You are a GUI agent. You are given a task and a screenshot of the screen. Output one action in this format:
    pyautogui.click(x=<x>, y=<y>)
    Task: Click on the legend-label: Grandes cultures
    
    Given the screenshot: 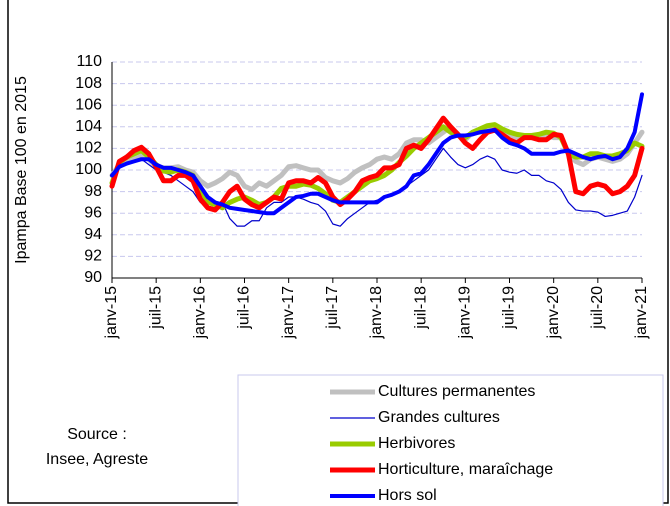 What is the action you would take?
    pyautogui.click(x=439, y=417)
    